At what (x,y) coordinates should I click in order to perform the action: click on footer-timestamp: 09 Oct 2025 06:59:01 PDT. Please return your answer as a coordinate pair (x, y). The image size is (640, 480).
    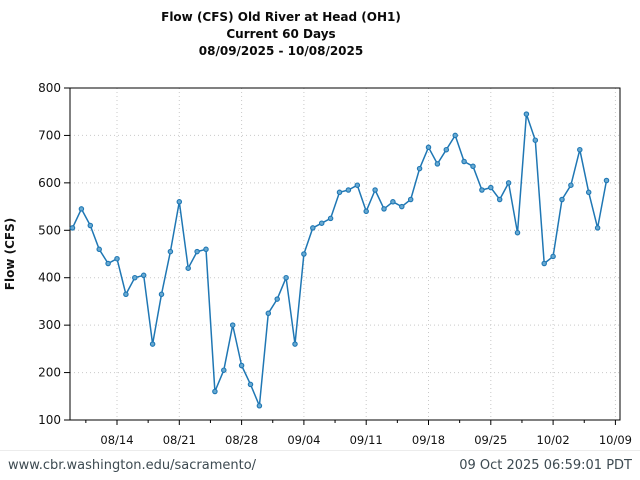
    Looking at the image, I should click on (545, 465).